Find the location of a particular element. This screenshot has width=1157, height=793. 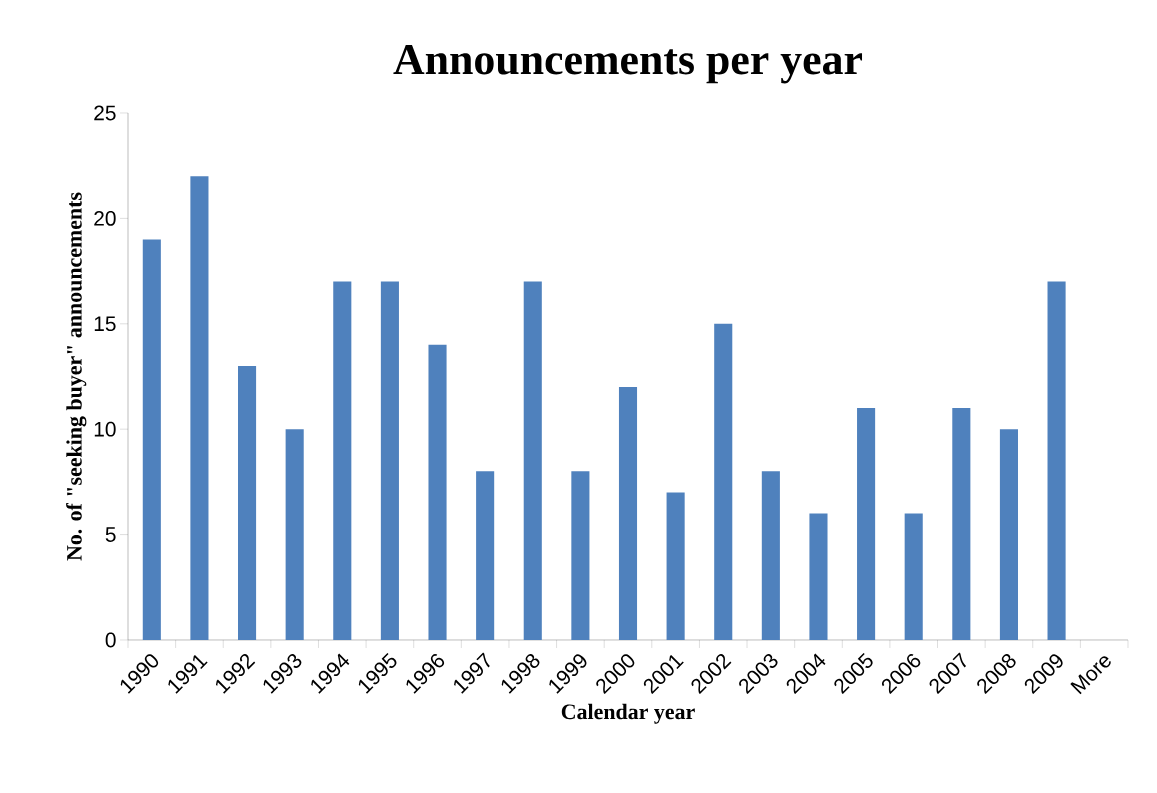

y-tick-label: 5 is located at coordinates (110, 534).